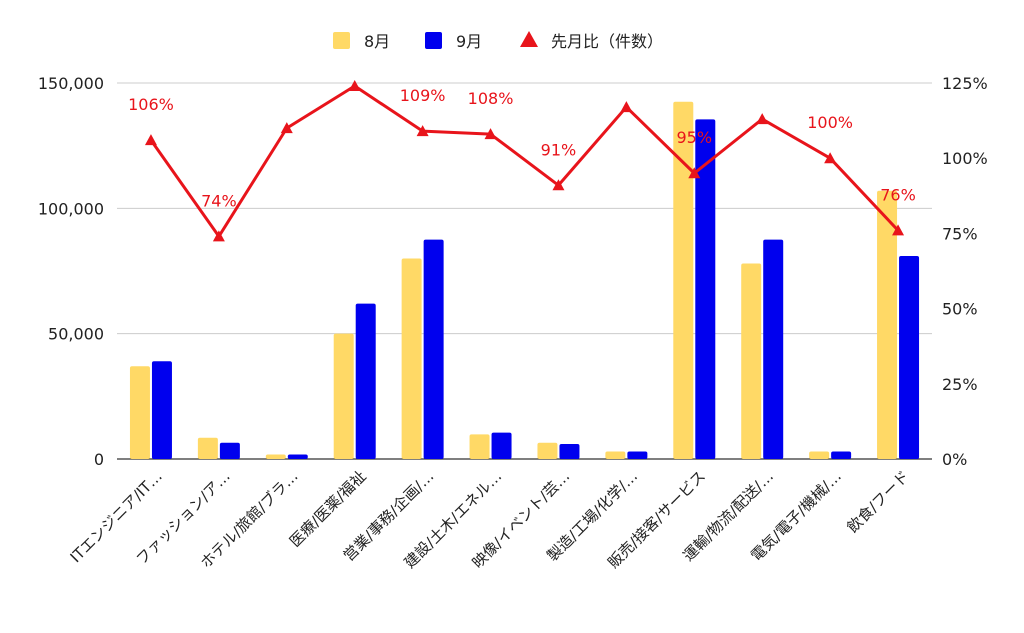 The image size is (1024, 633). What do you see at coordinates (878, 501) in the screenshot?
I see `category-label: 飲食/フード` at bounding box center [878, 501].